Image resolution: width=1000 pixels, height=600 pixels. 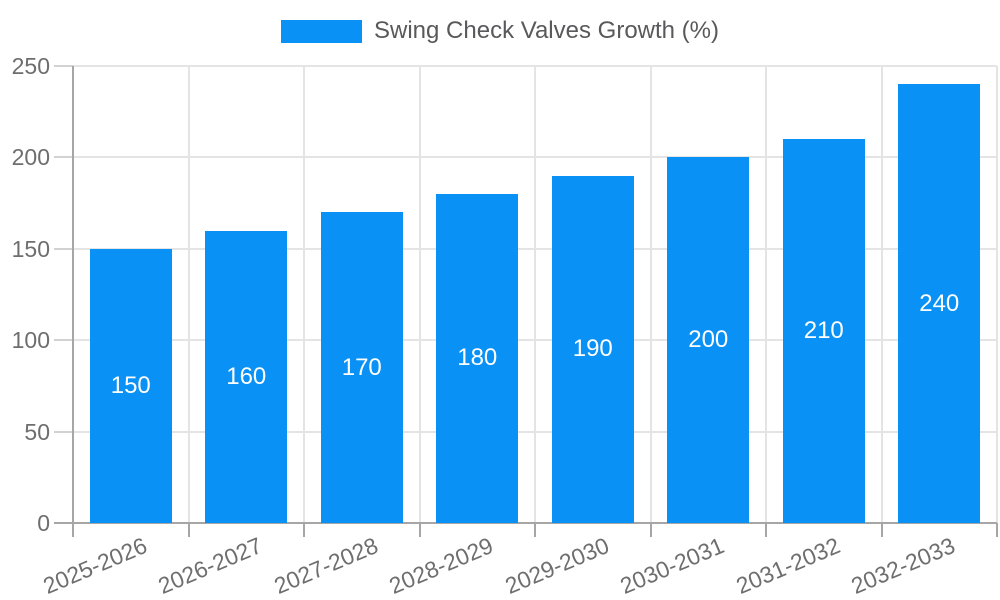 I want to click on bar: 160, so click(x=246, y=376).